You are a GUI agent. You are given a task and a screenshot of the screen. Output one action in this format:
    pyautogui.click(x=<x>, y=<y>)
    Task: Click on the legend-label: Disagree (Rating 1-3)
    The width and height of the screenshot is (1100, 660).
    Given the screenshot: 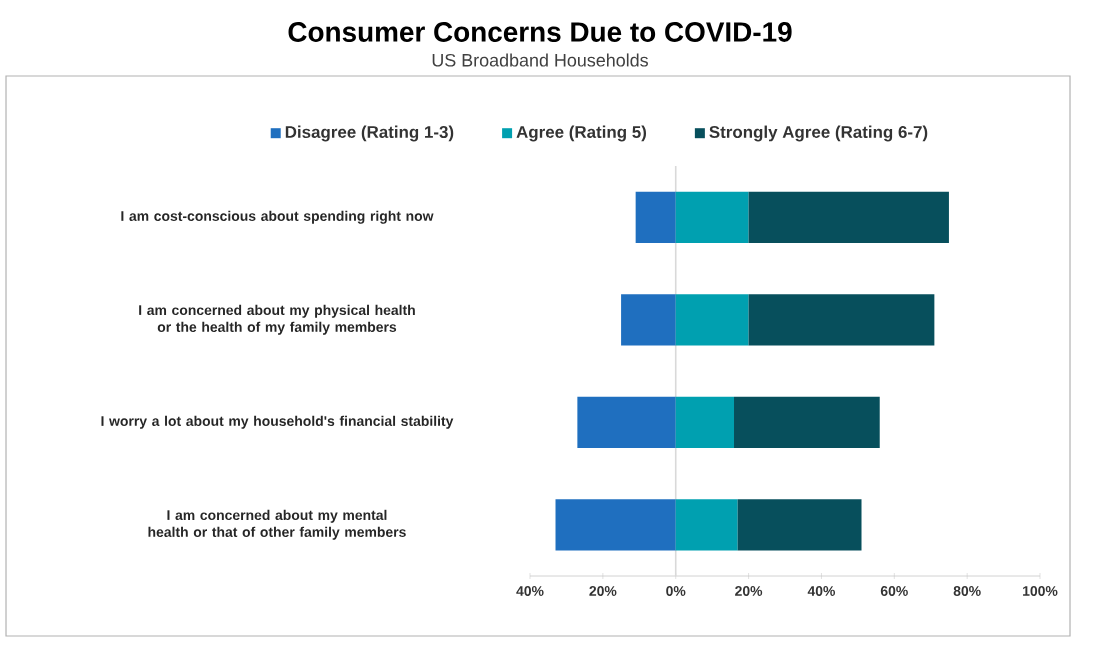 What is the action you would take?
    pyautogui.click(x=369, y=133)
    